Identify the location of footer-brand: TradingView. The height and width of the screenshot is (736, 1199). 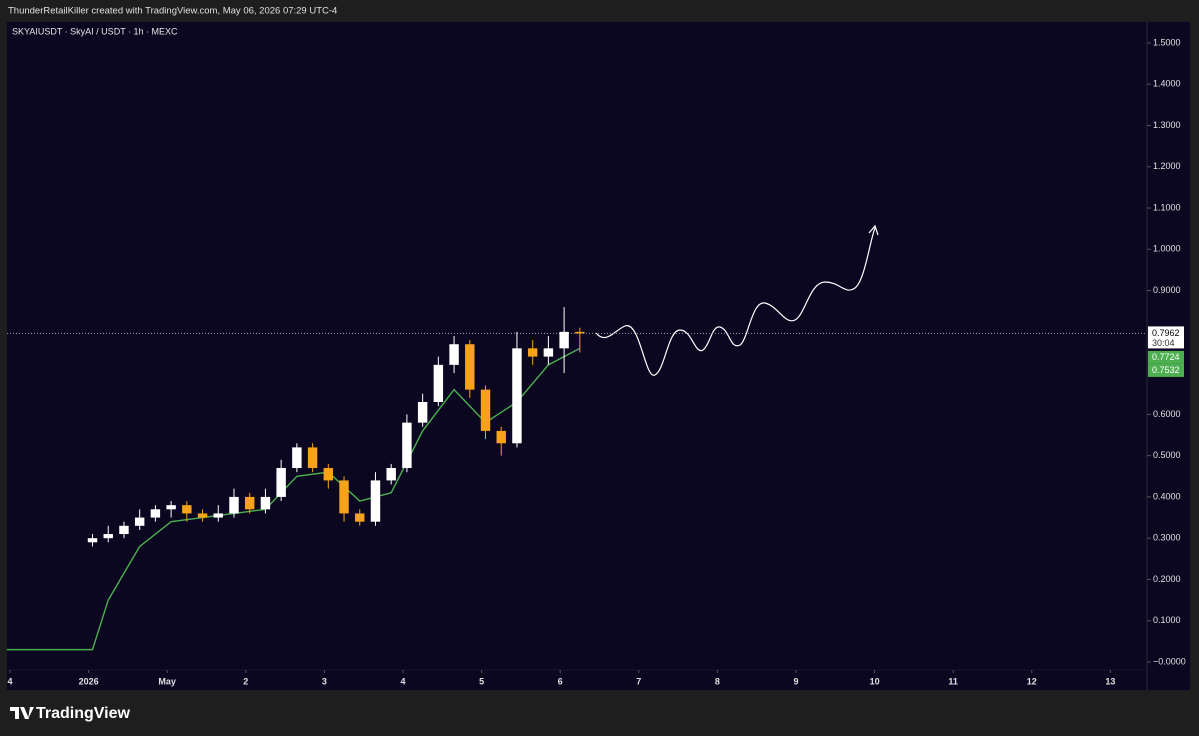
(83, 713).